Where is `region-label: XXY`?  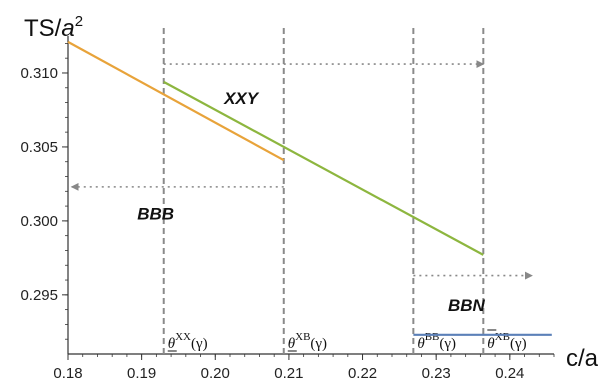
region-label: XXY is located at coordinates (241, 98).